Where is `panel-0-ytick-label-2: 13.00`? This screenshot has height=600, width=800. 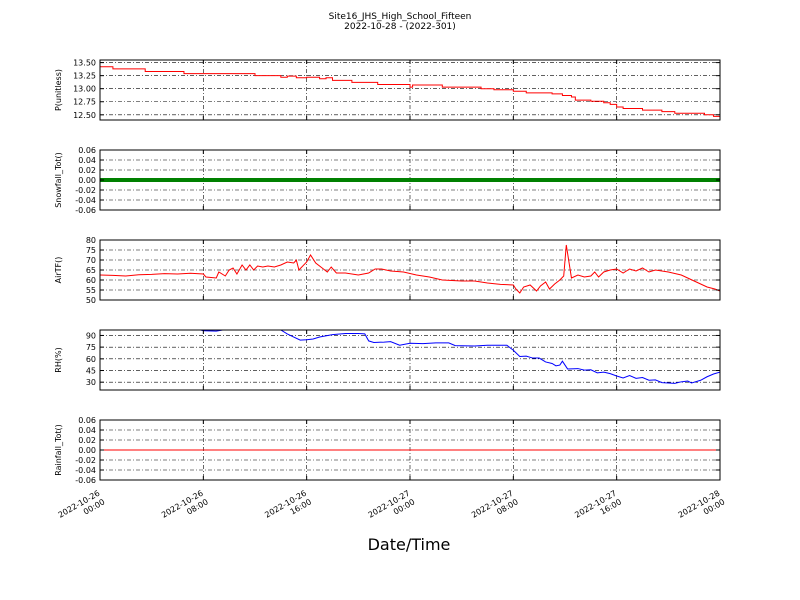
panel-0-ytick-label-2: 13.00 is located at coordinates (84, 89).